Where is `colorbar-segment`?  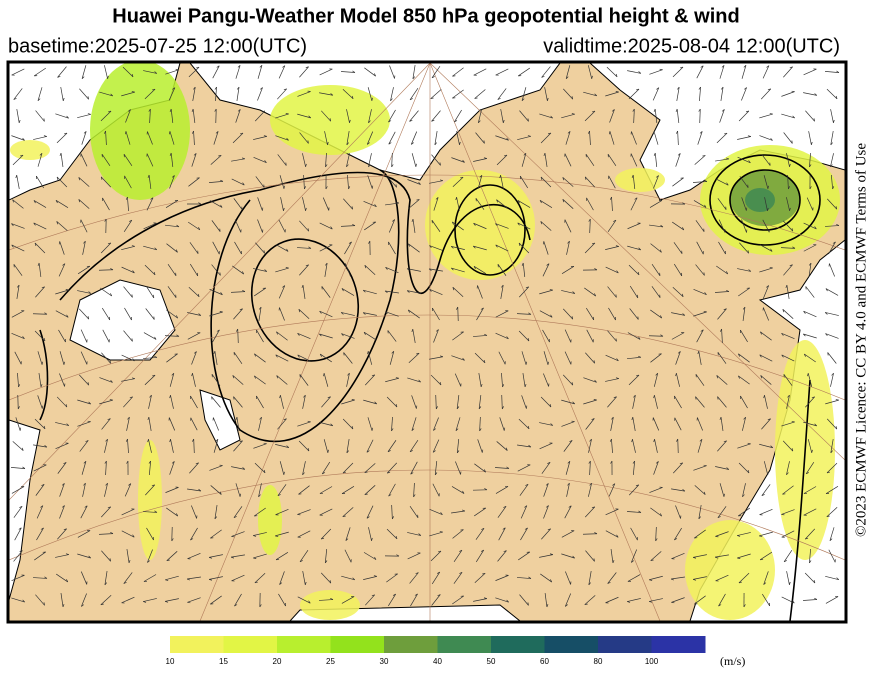
colorbar-segment is located at coordinates (571, 644).